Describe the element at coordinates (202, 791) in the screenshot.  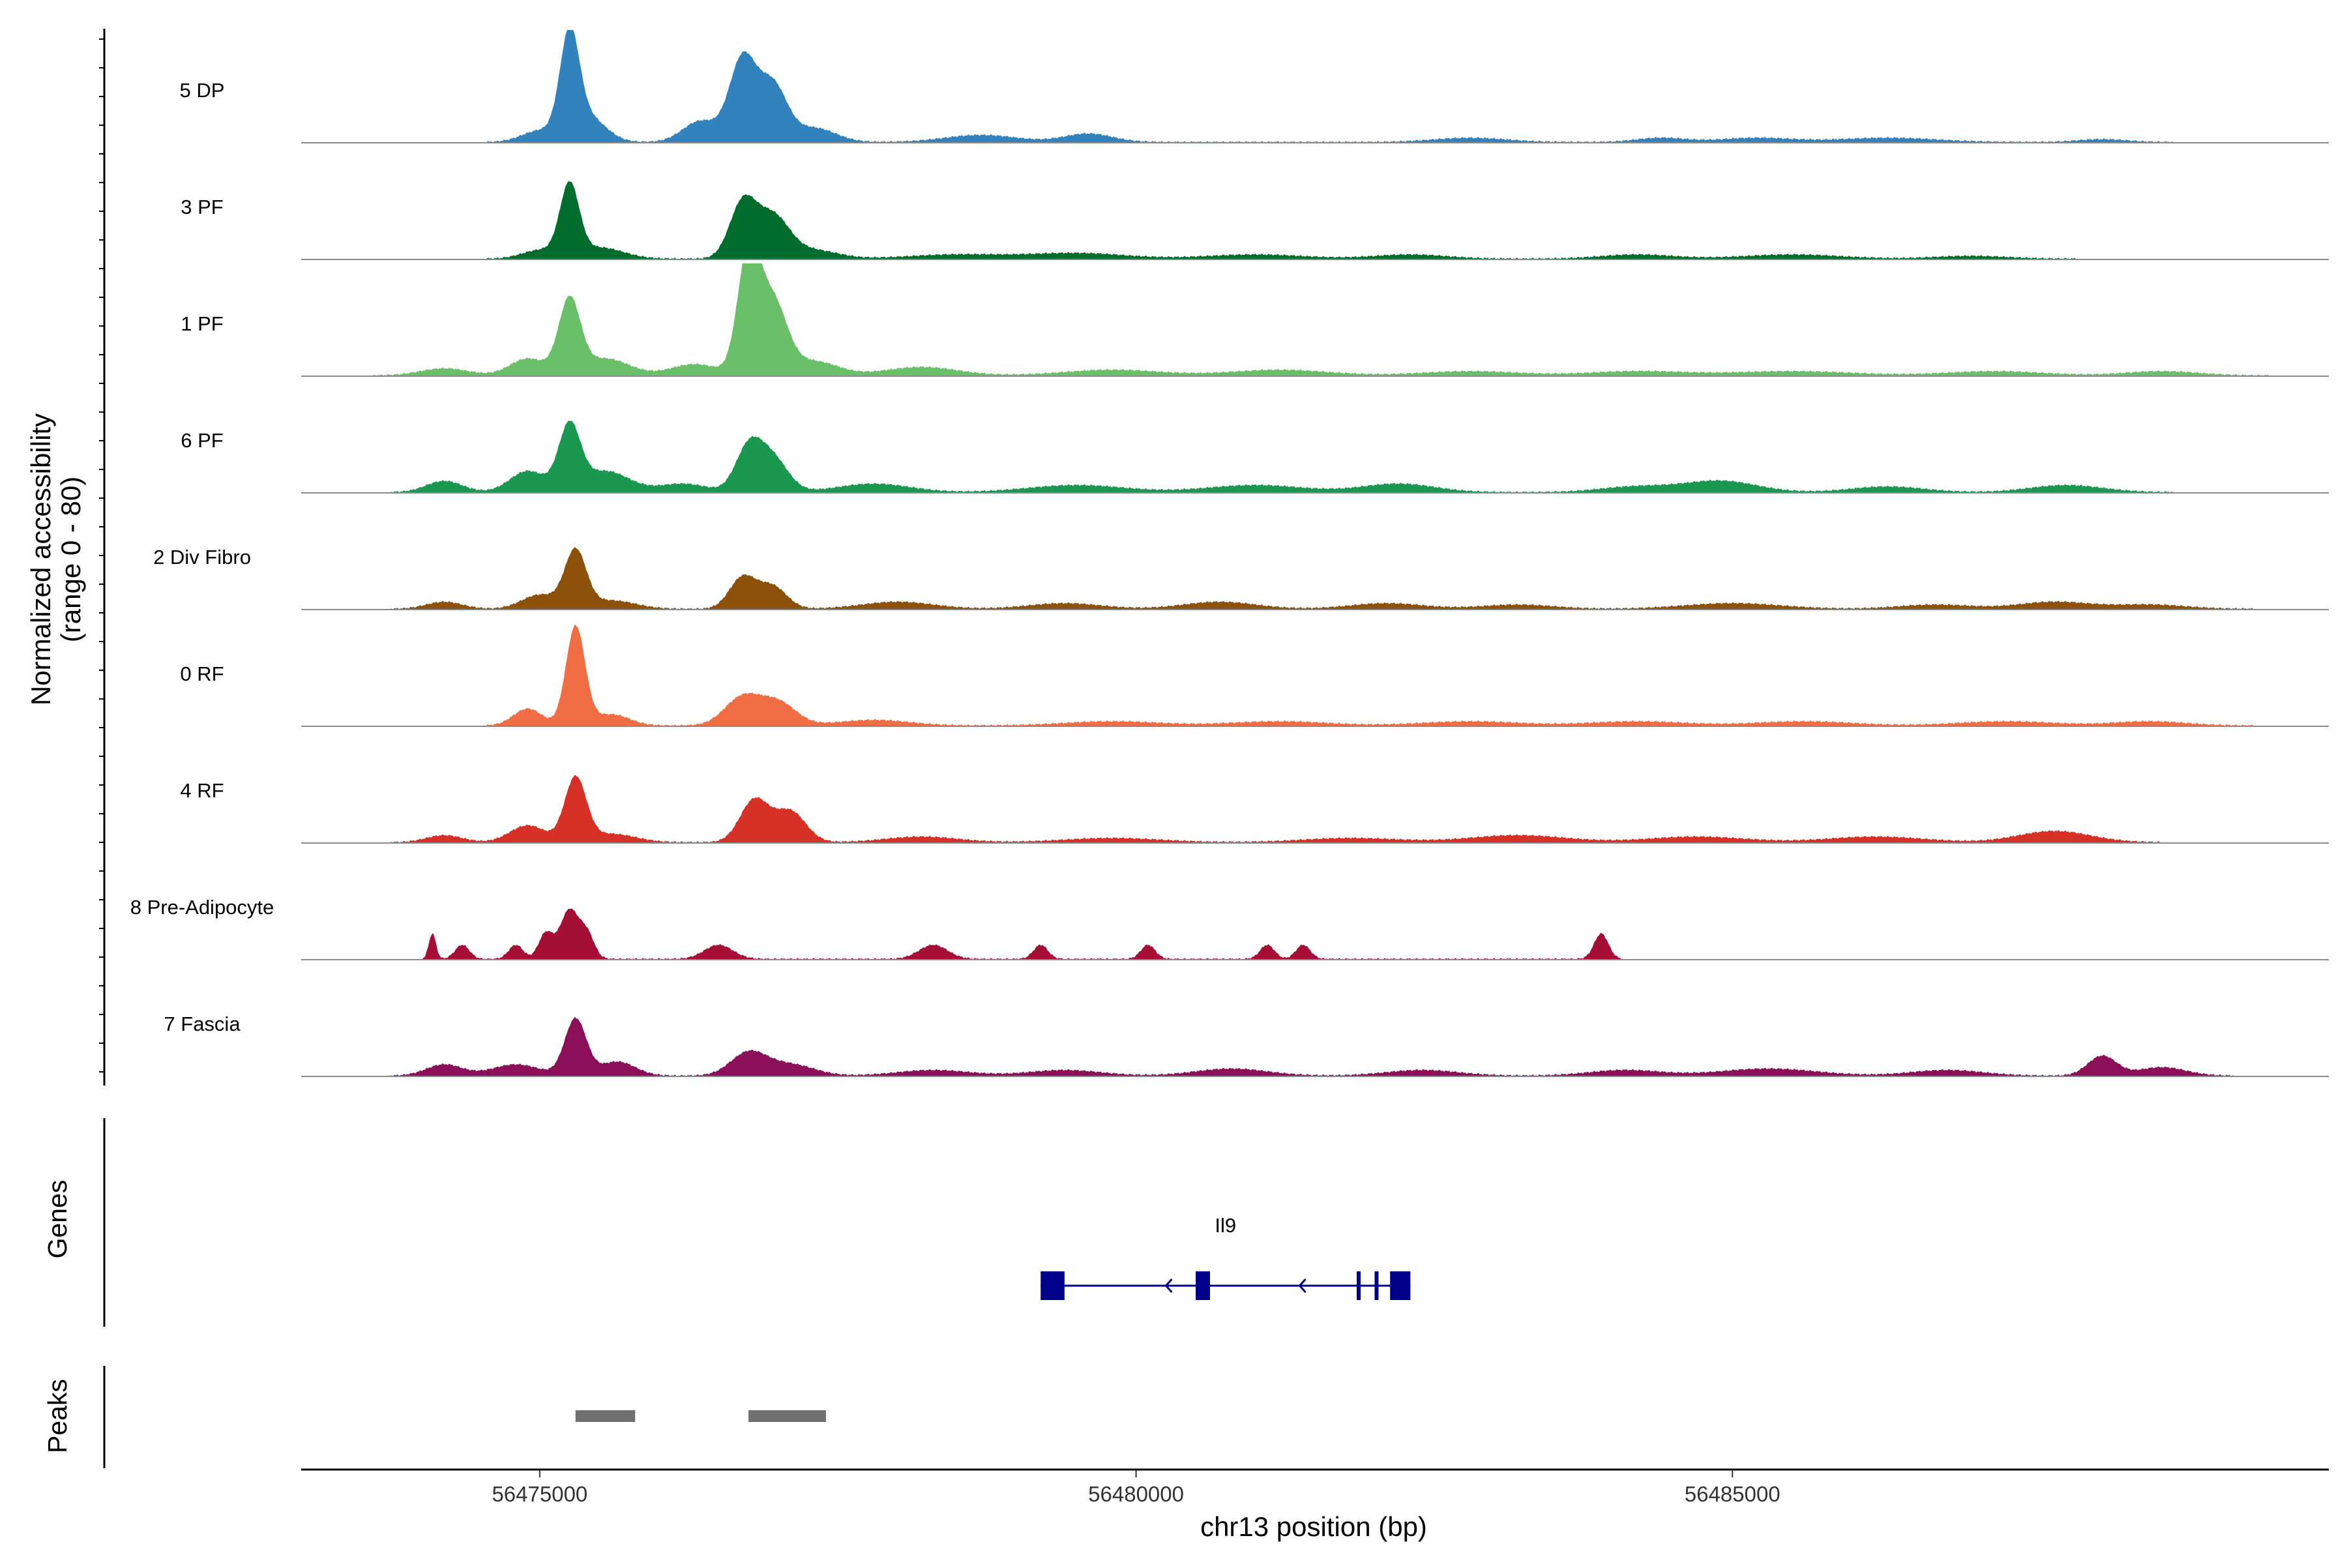
I see `track-label: 4 RF` at that location.